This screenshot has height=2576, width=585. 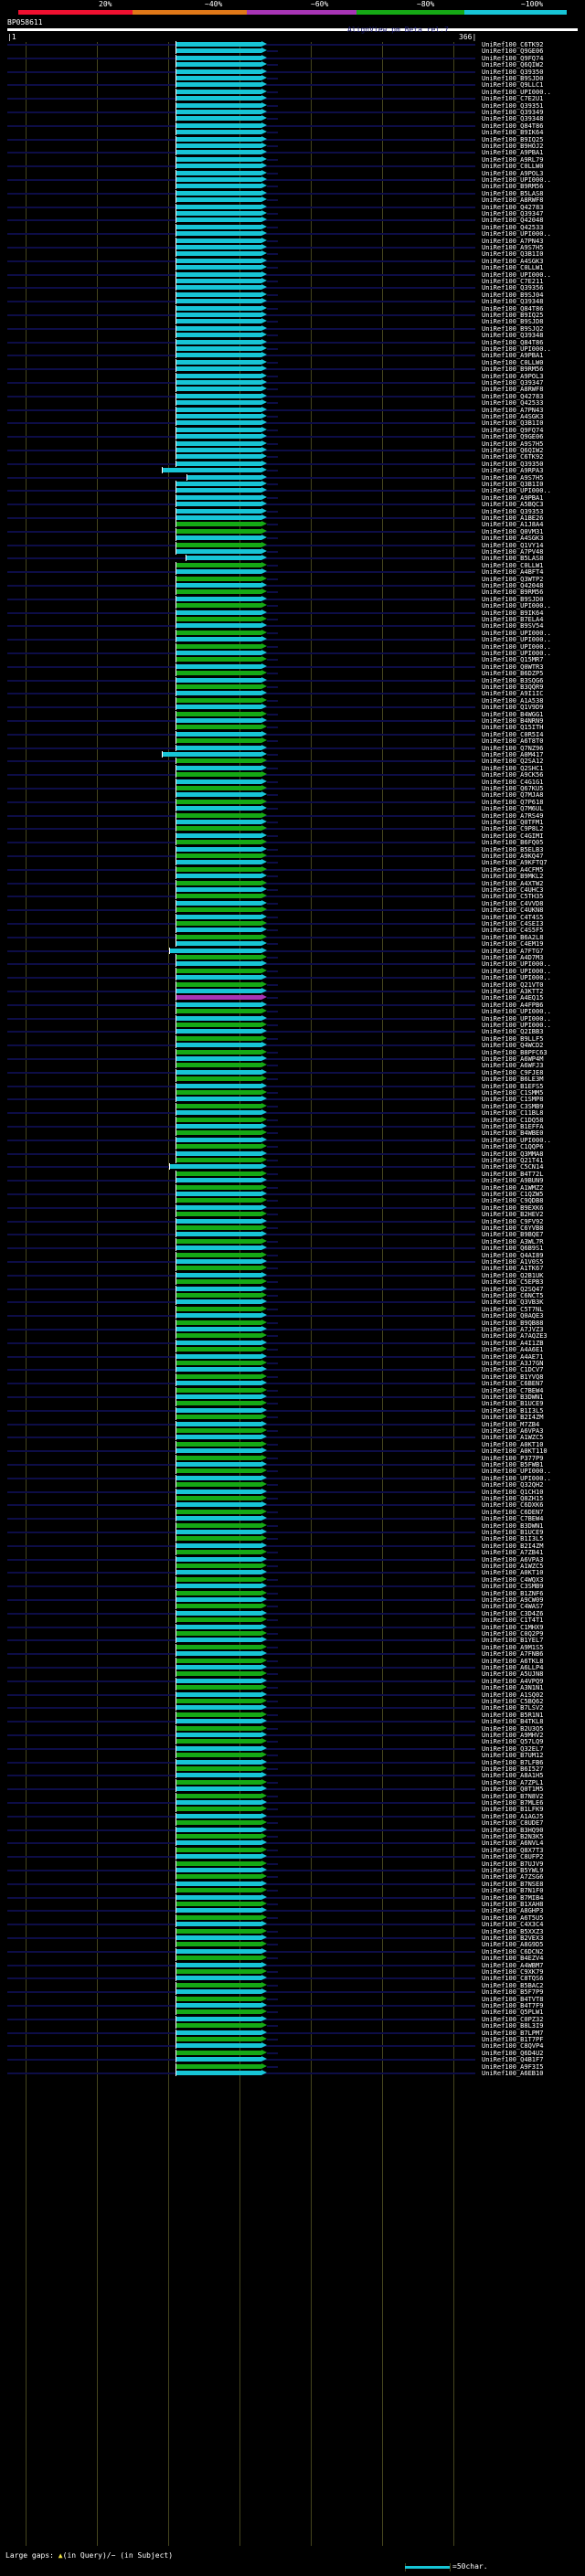 What do you see at coordinates (513, 44) in the screenshot?
I see `hit-label: UniRef100_C6TK92` at bounding box center [513, 44].